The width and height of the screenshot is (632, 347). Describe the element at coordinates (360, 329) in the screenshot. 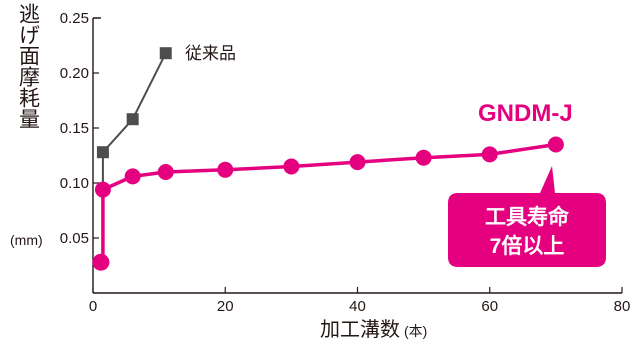

I see `x-axis-label: 加工溝数` at that location.